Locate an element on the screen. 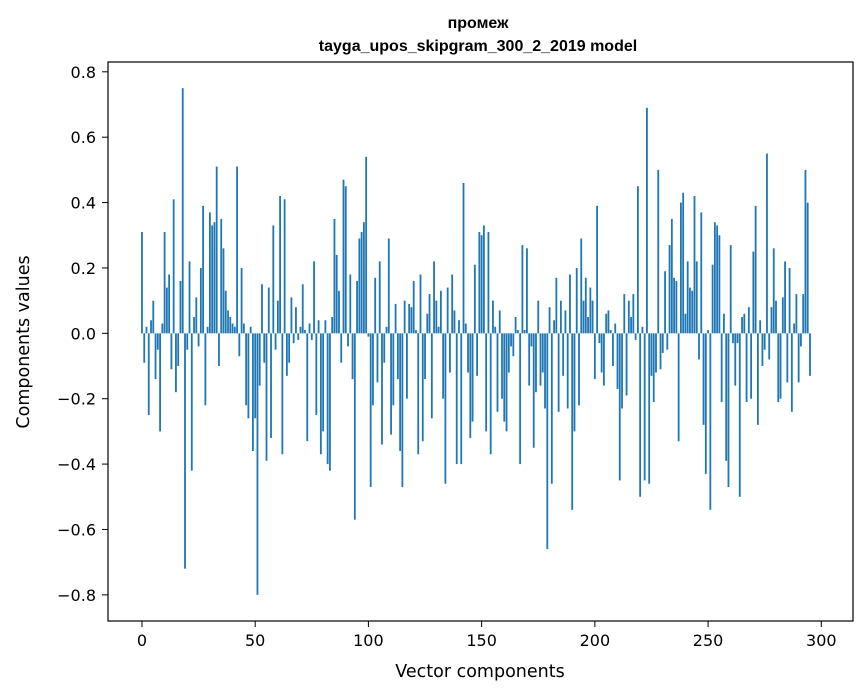  chart-title-line2: tayga_upos_skipgram_300_2_2019 model is located at coordinates (478, 46).